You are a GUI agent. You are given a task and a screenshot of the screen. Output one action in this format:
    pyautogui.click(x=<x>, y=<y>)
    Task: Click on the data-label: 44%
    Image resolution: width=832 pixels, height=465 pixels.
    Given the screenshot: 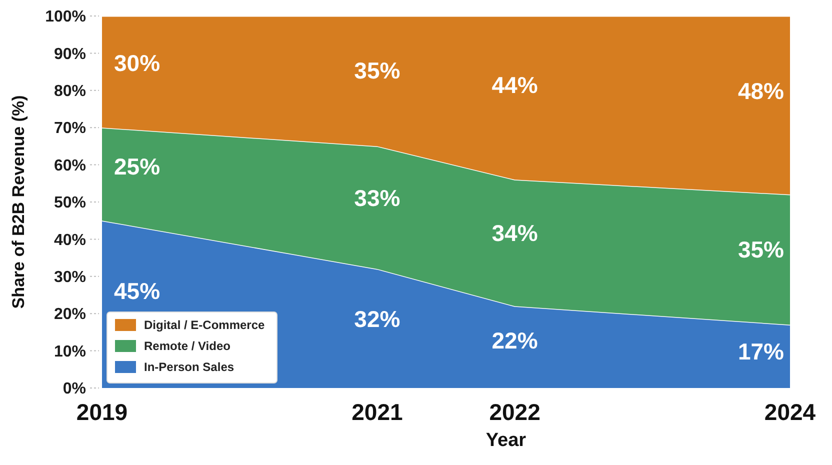 What is the action you would take?
    pyautogui.click(x=515, y=85)
    